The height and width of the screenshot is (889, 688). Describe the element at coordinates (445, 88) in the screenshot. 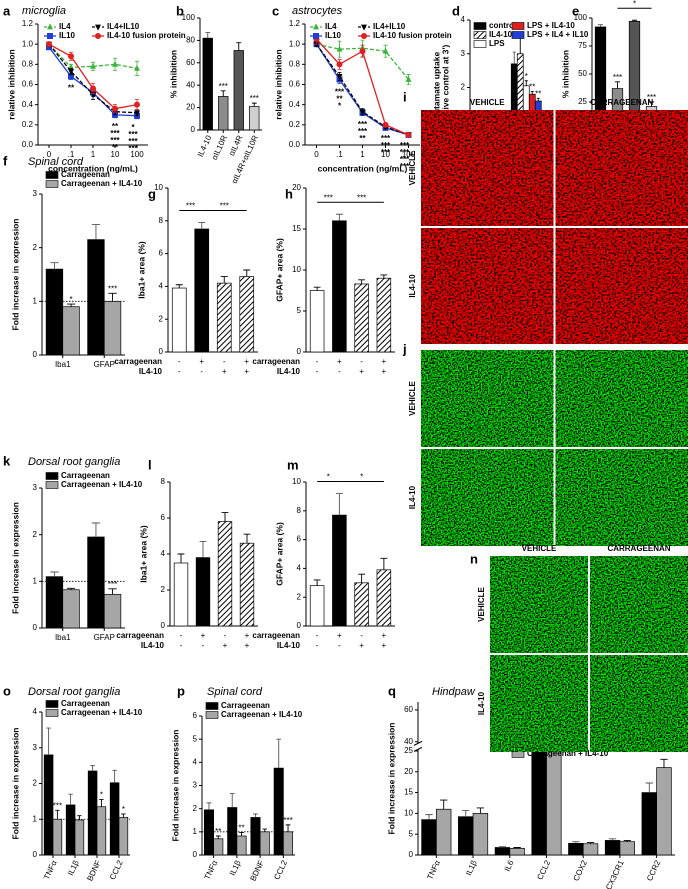

I see `y-axis-label: (relative control at 3')` at that location.